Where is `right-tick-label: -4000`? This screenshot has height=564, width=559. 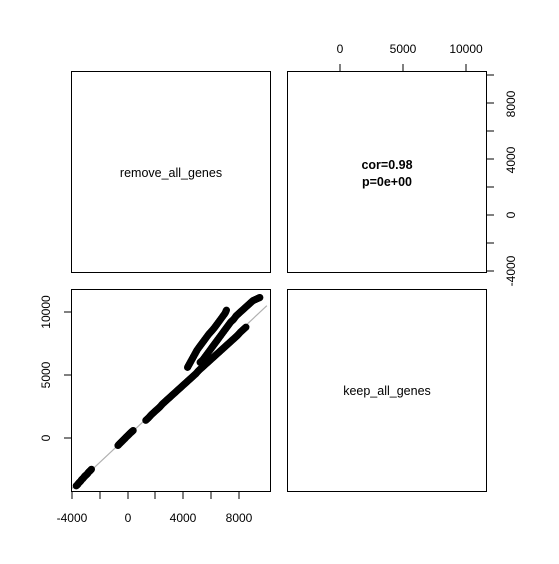
right-tick-label: -4000 is located at coordinates (511, 270).